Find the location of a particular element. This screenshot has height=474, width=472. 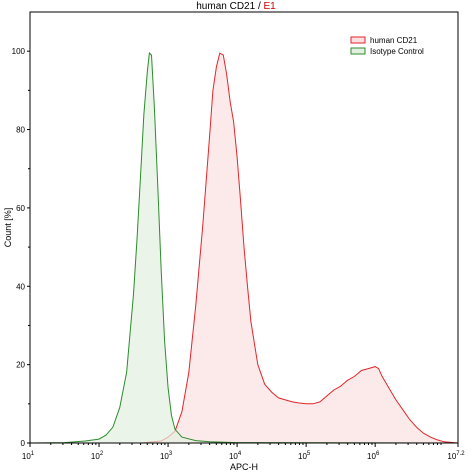

chart-title-sample: human CD21 is located at coordinates (226, 6).